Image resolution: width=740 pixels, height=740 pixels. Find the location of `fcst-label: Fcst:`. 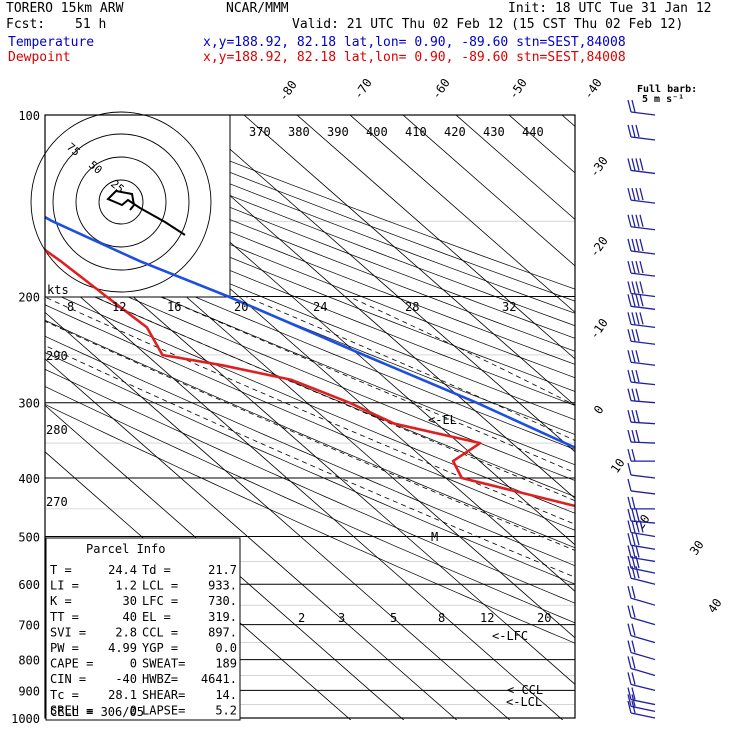

fcst-label: Fcst: is located at coordinates (26, 24).